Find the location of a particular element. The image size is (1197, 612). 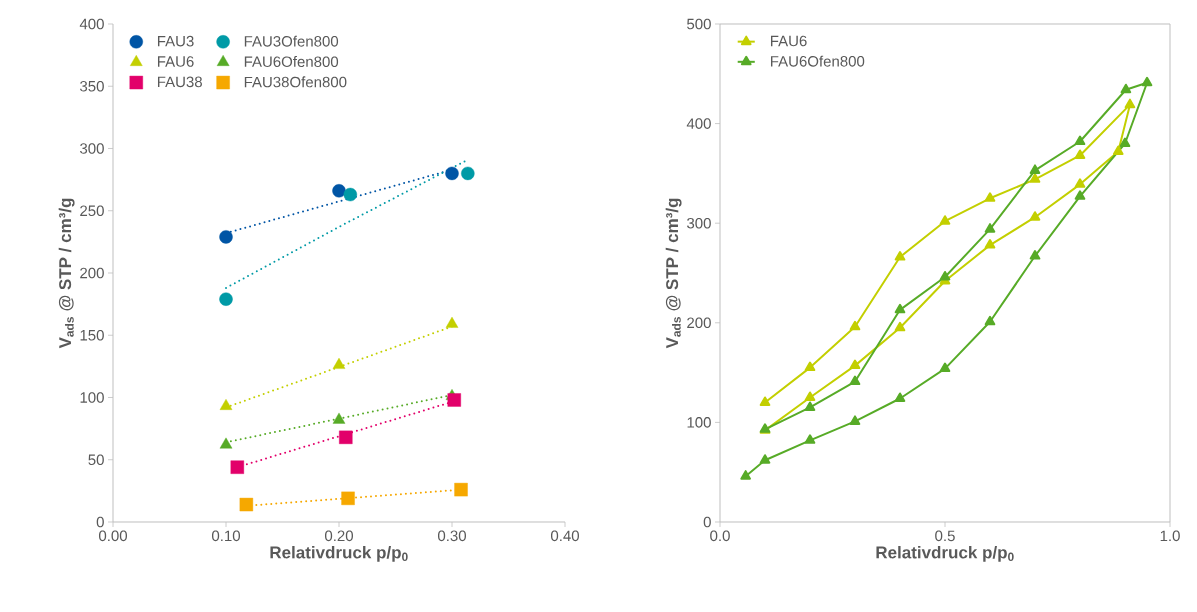

legend-label: FAU38 is located at coordinates (179, 82).